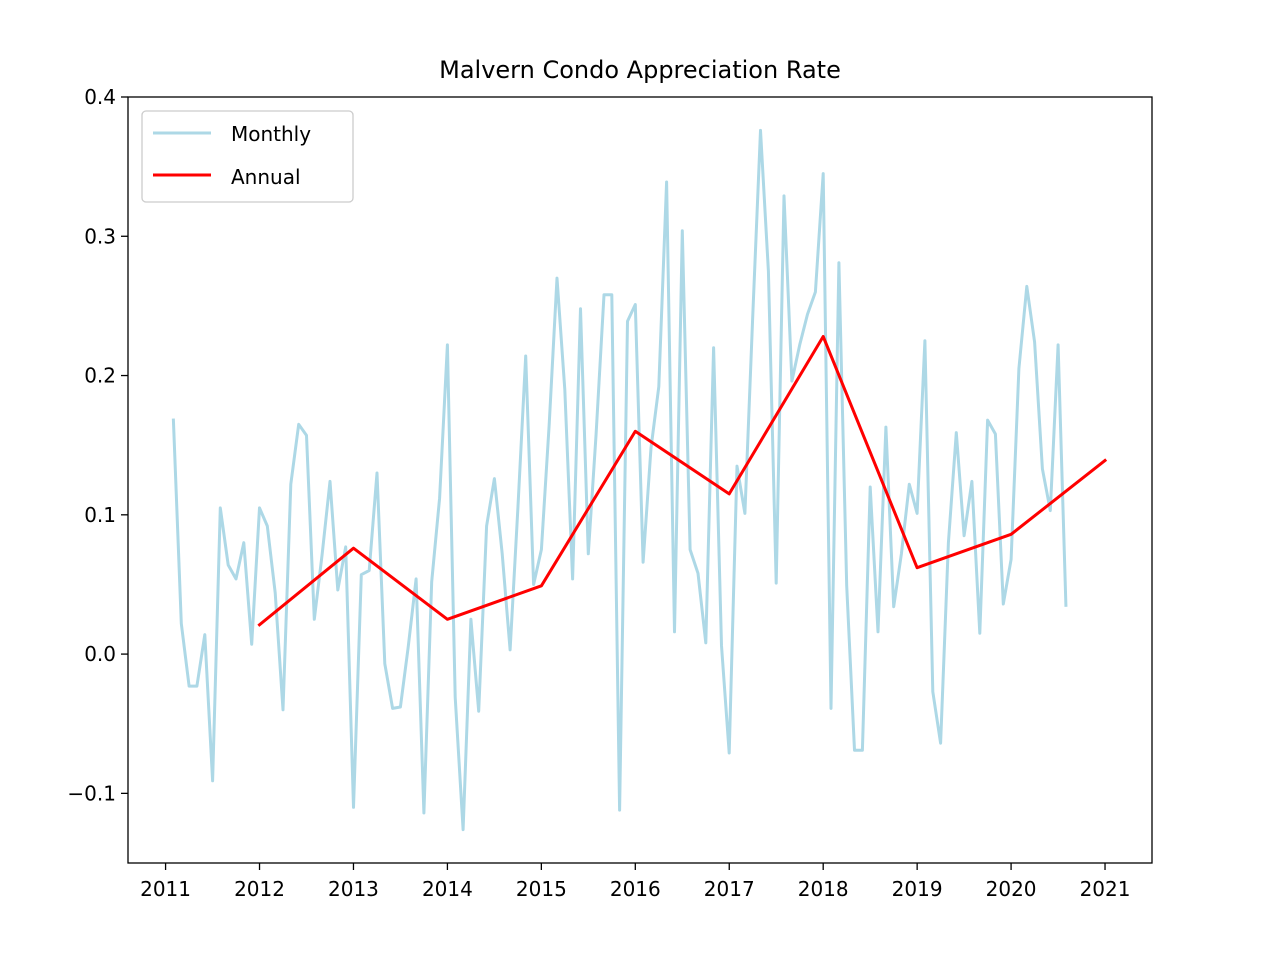  What do you see at coordinates (100, 515) in the screenshot?
I see `y-tick-label: 0.1` at bounding box center [100, 515].